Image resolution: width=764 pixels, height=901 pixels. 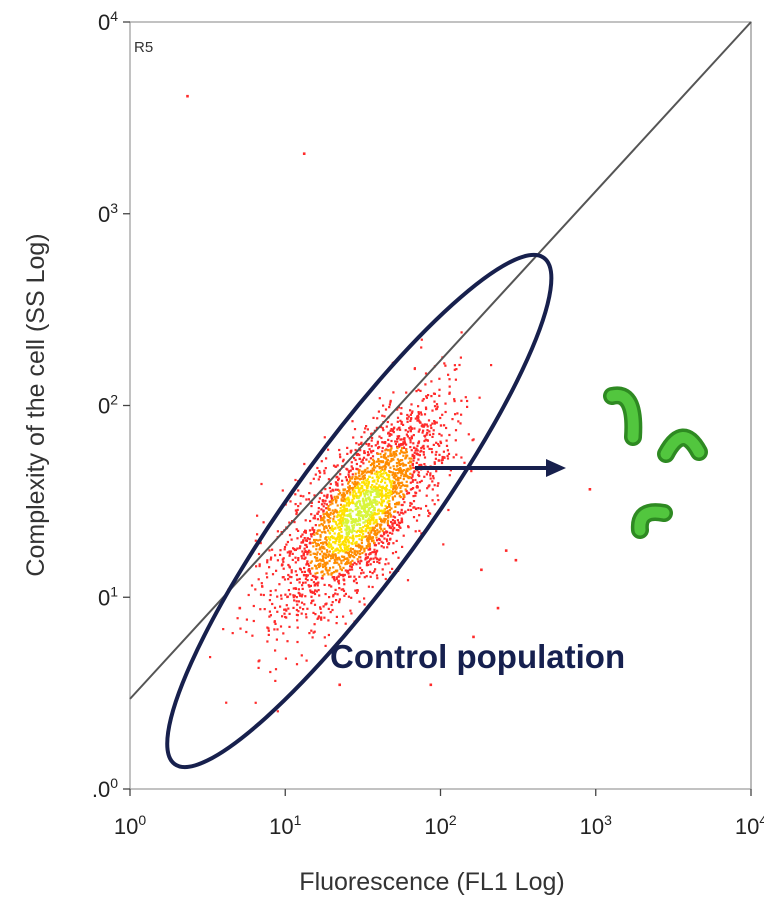 I want to click on x-tick-label: 101, so click(x=285, y=825).